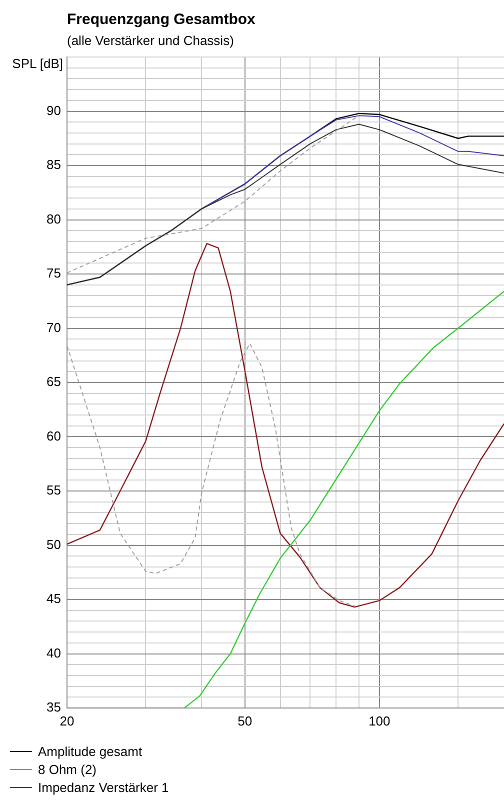 The image size is (504, 800). What do you see at coordinates (37, 63) in the screenshot?
I see `y-axis-title: SPL [dB]` at bounding box center [37, 63].